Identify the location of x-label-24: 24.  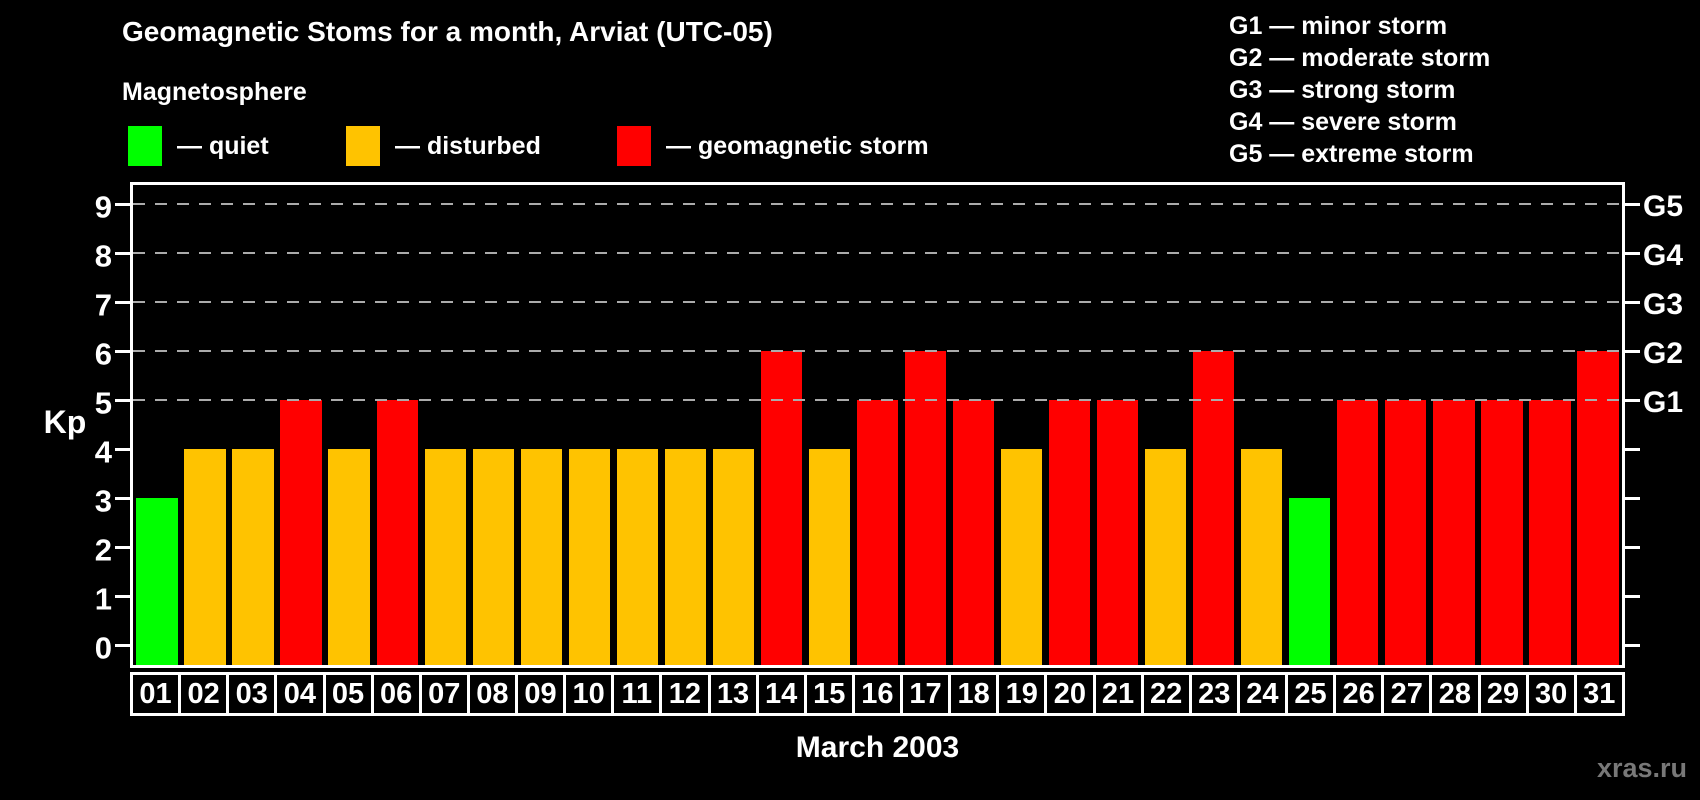
(1264, 694).